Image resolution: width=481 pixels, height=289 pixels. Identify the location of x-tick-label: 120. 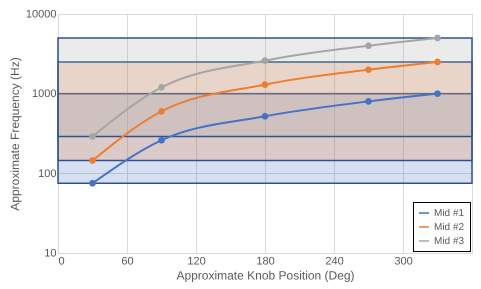
(196, 262).